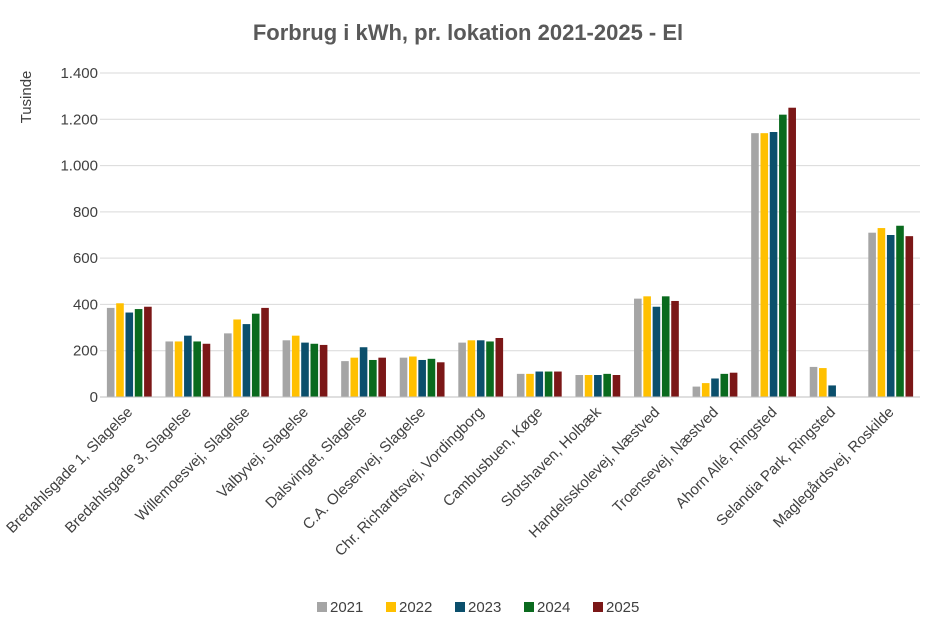 Image resolution: width=937 pixels, height=634 pixels. What do you see at coordinates (79, 235) in the screenshot?
I see `y-axis-ticks: 0 200 400 600 800 1.000 1.200 1.400` at bounding box center [79, 235].